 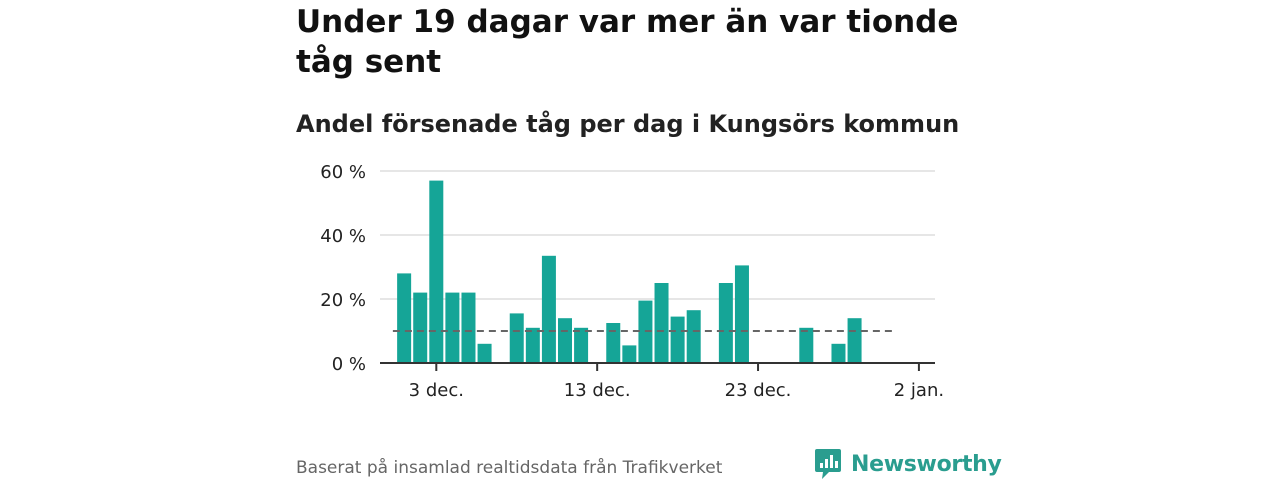 I want to click on x-tick-labels: 3 dec. 13 dec. 23 dec. 2 jan., so click(x=676, y=390).